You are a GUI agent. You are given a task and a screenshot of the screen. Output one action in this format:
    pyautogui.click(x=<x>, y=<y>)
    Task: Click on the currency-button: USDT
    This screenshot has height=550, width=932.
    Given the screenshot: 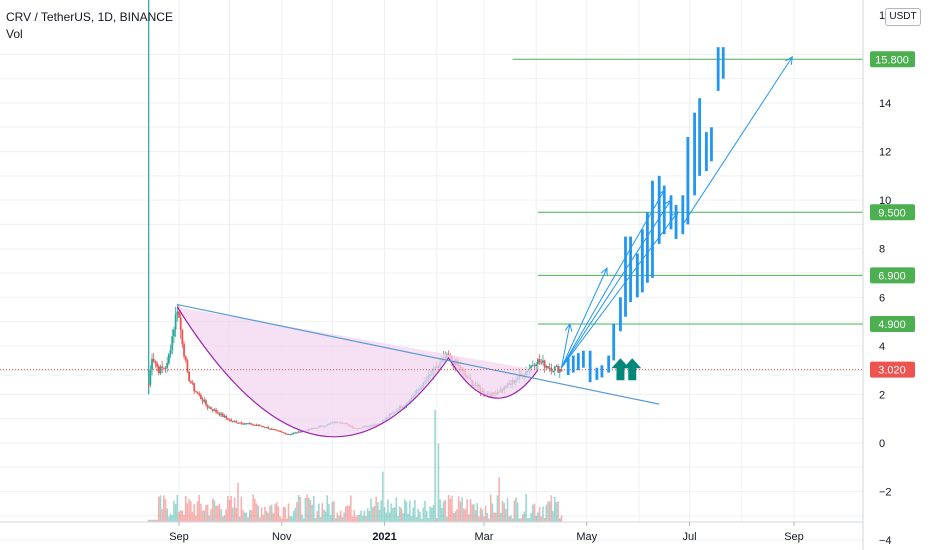 What is the action you would take?
    pyautogui.click(x=903, y=17)
    